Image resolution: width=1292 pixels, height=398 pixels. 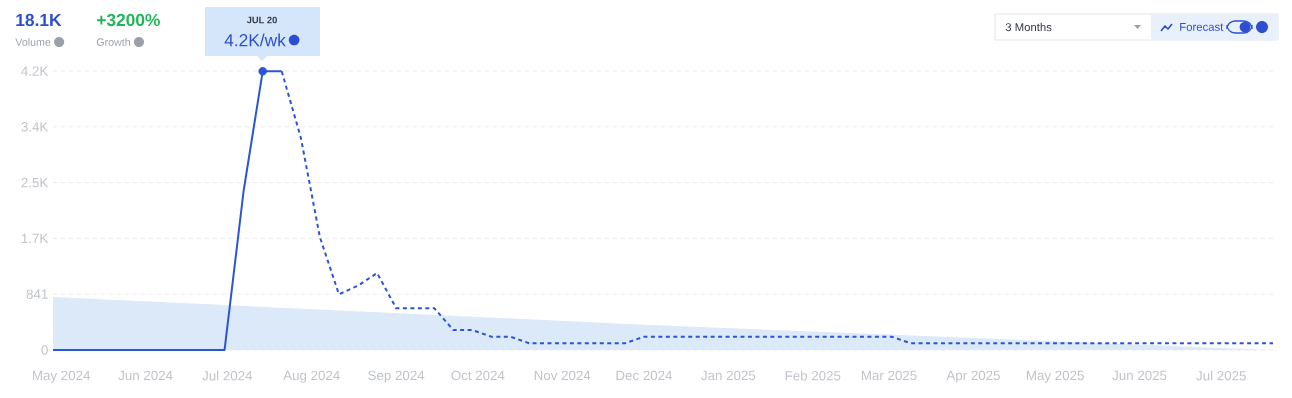 I want to click on x-tick-label: Aug 2024, so click(x=311, y=376).